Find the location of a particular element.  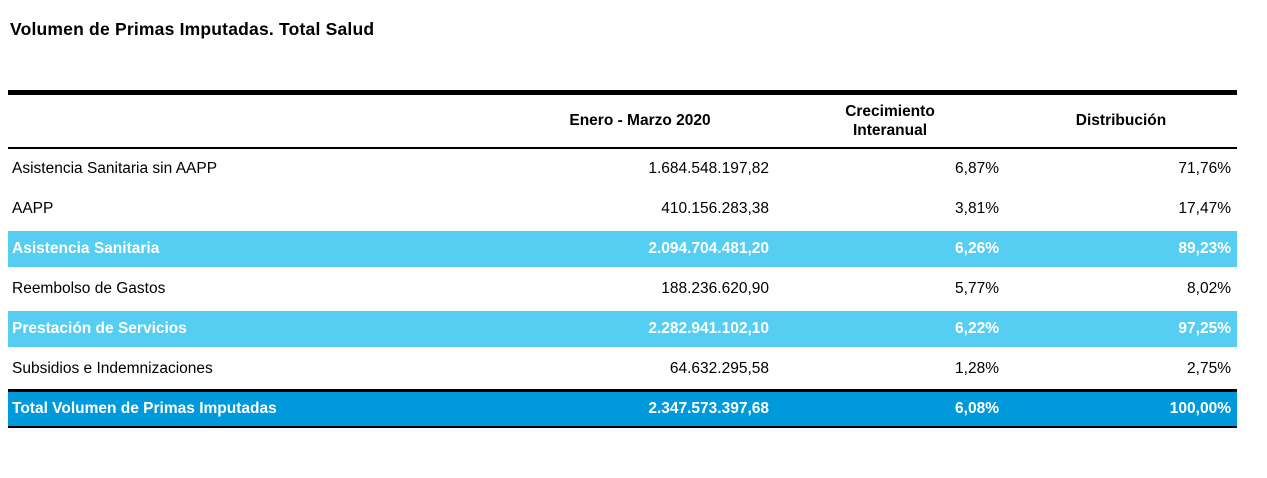

column-header-period: Enero - Marzo 2020 is located at coordinates (640, 121).